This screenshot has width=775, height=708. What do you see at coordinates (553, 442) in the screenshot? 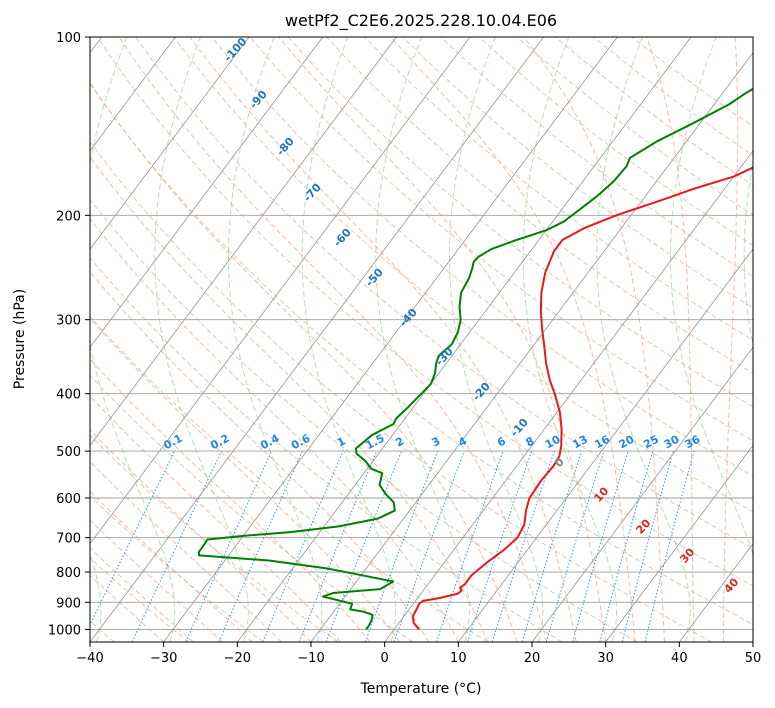
I see `mixing-ratio-label: 10` at bounding box center [553, 442].